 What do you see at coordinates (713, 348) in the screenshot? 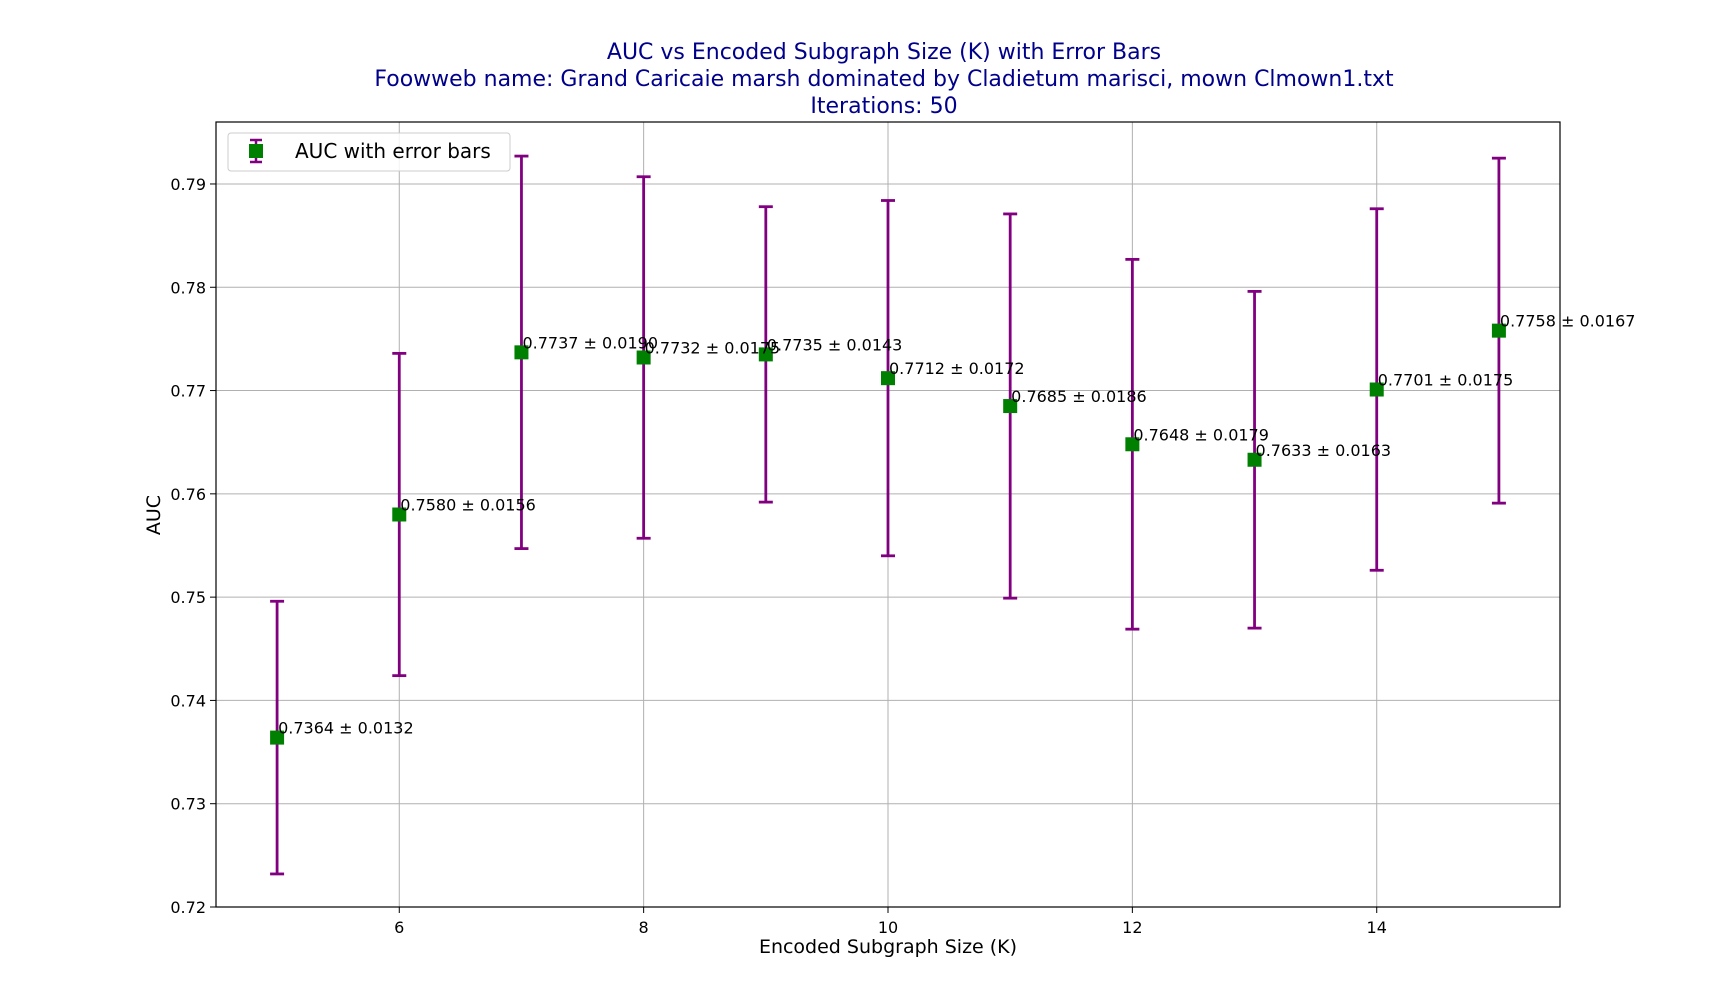
I see `data-point-label: 0.7732 ± 0.0175` at bounding box center [713, 348].